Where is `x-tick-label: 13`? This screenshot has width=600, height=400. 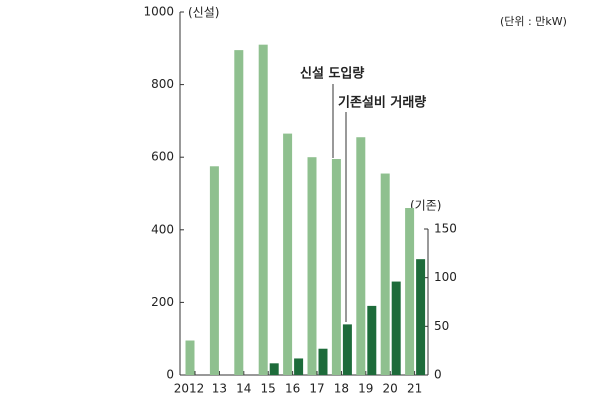 x-tick-label: 13 is located at coordinates (219, 389).